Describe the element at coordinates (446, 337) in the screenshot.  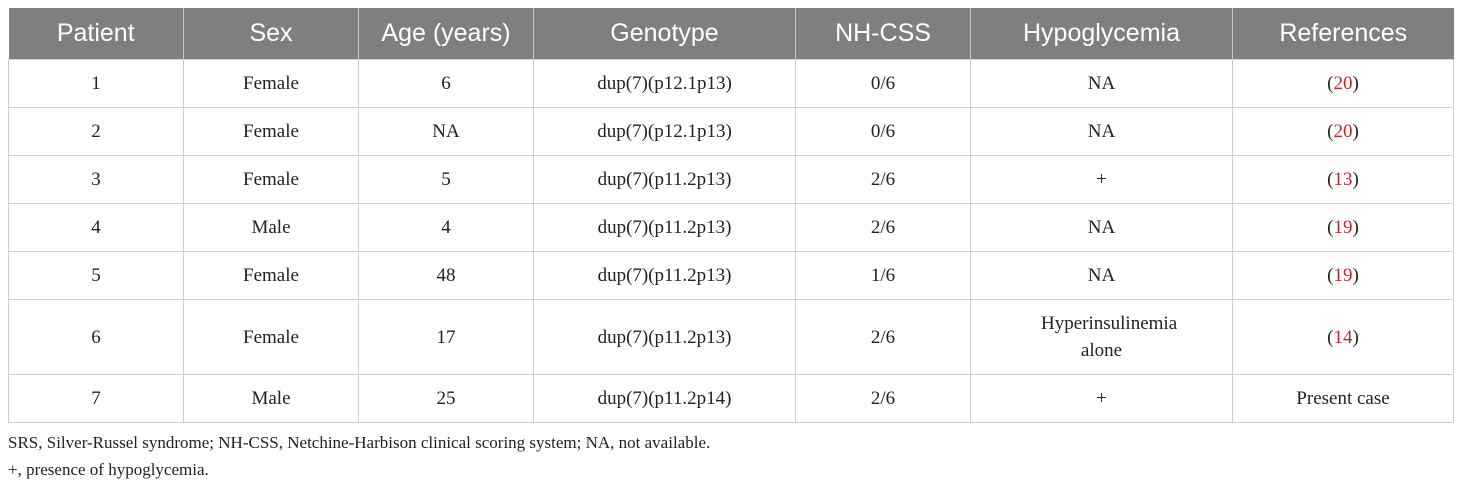
I see `cell-age: 17` at that location.